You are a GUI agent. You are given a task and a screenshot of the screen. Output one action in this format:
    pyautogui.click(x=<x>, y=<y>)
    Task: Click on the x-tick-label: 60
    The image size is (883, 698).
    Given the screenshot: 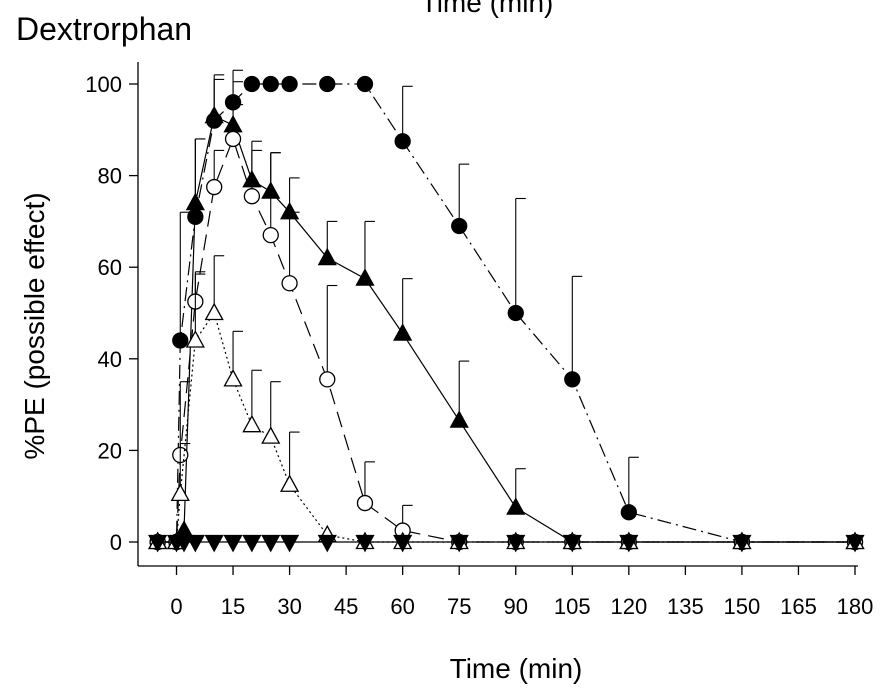 What is the action you would take?
    pyautogui.click(x=402, y=606)
    